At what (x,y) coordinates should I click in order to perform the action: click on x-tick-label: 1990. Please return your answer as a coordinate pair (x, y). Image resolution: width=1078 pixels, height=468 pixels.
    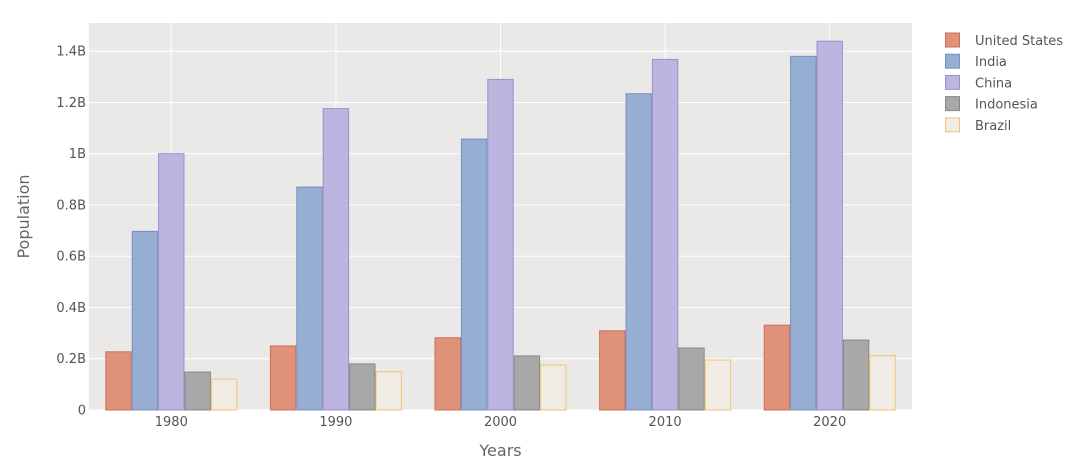
    Looking at the image, I should click on (335, 422).